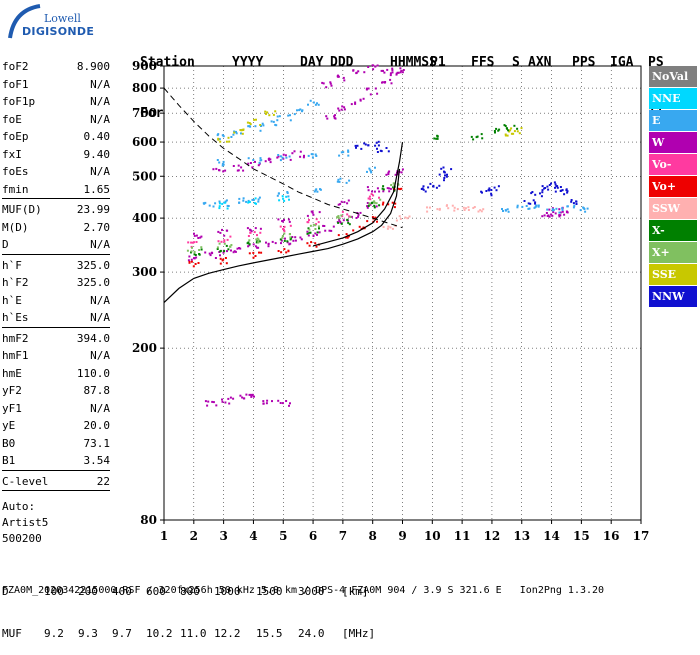 The width and height of the screenshot is (700, 655). Describe the element at coordinates (93, 338) in the screenshot. I see `param-value: 394.0` at that location.